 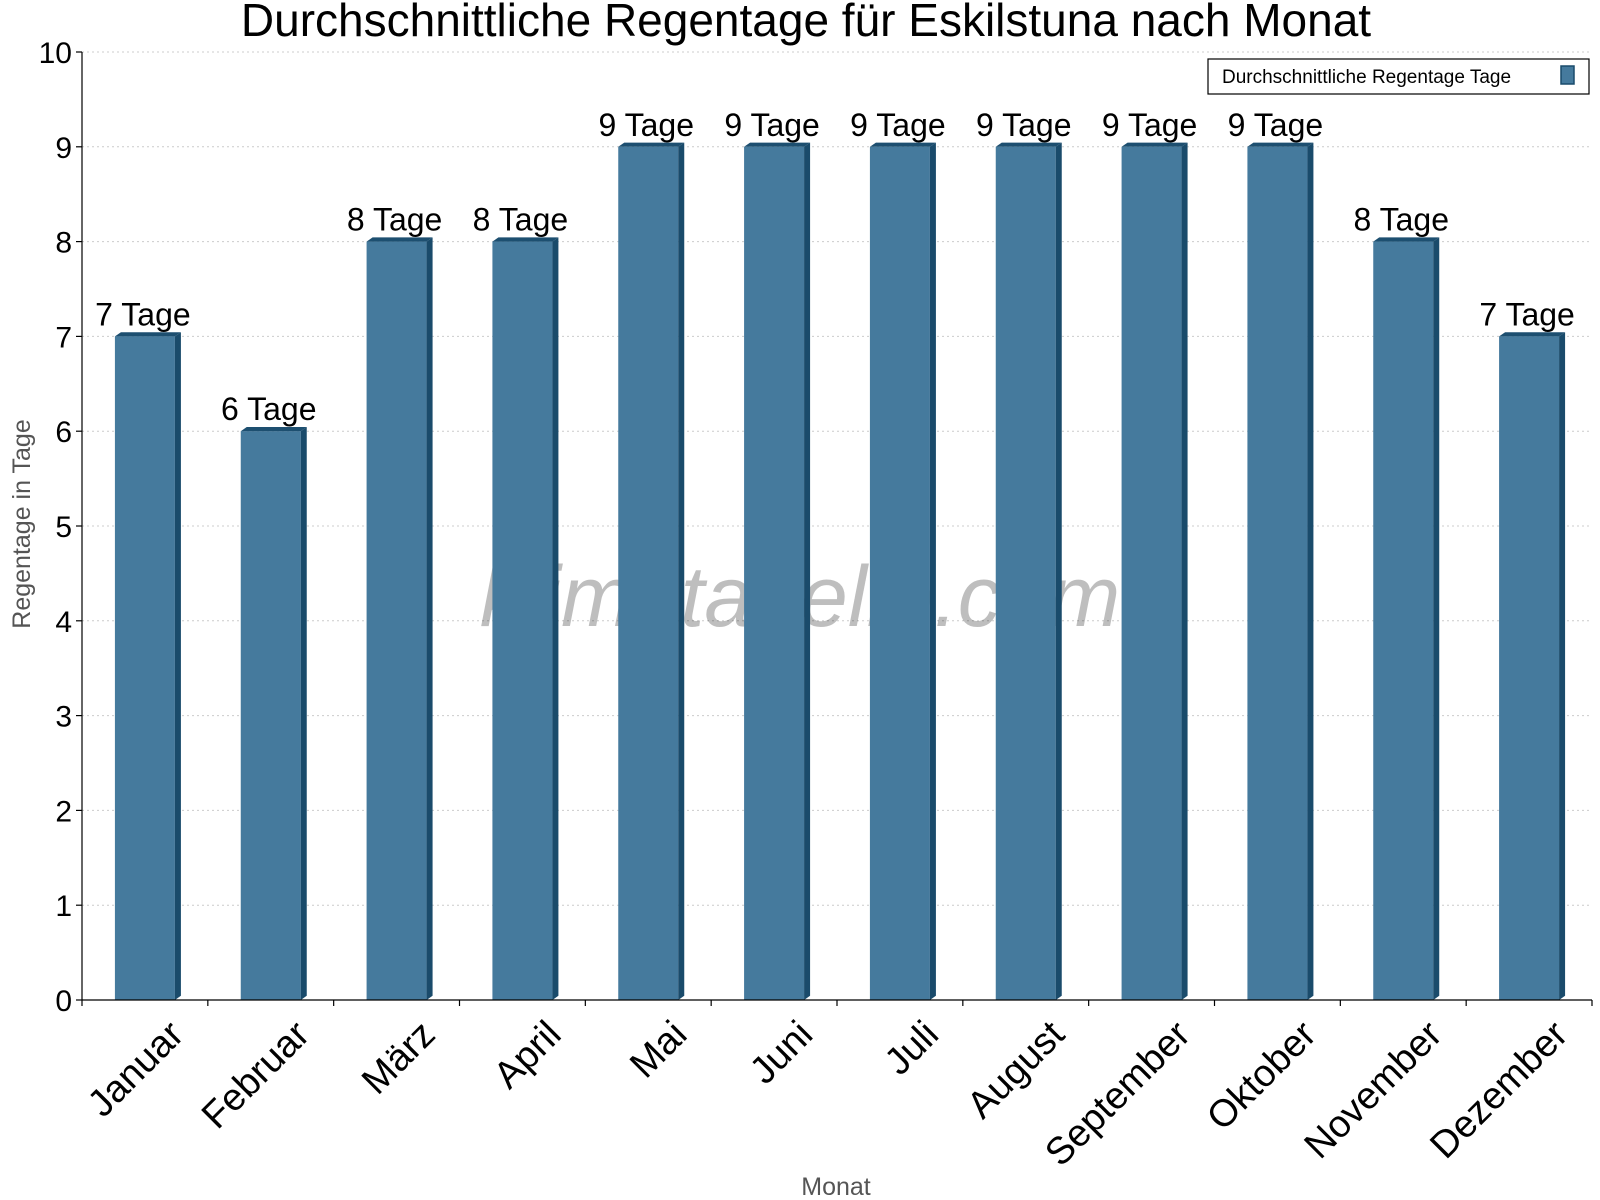 I want to click on data-label-6: 9 Tage, so click(x=898, y=125).